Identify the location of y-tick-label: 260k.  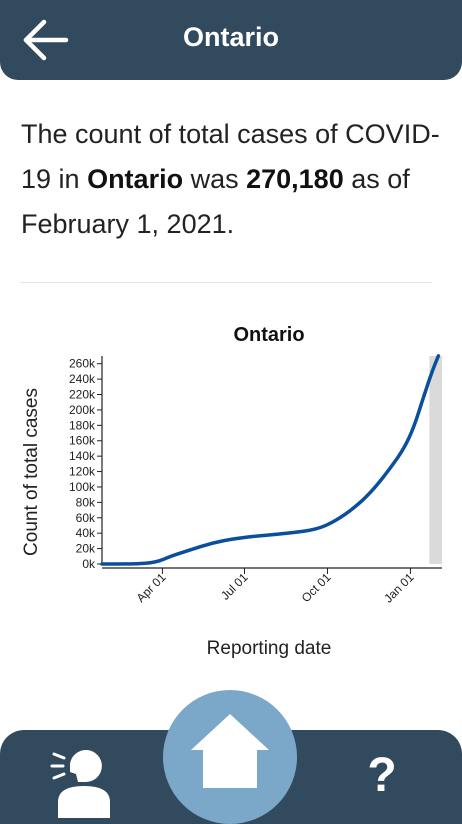
(82, 364).